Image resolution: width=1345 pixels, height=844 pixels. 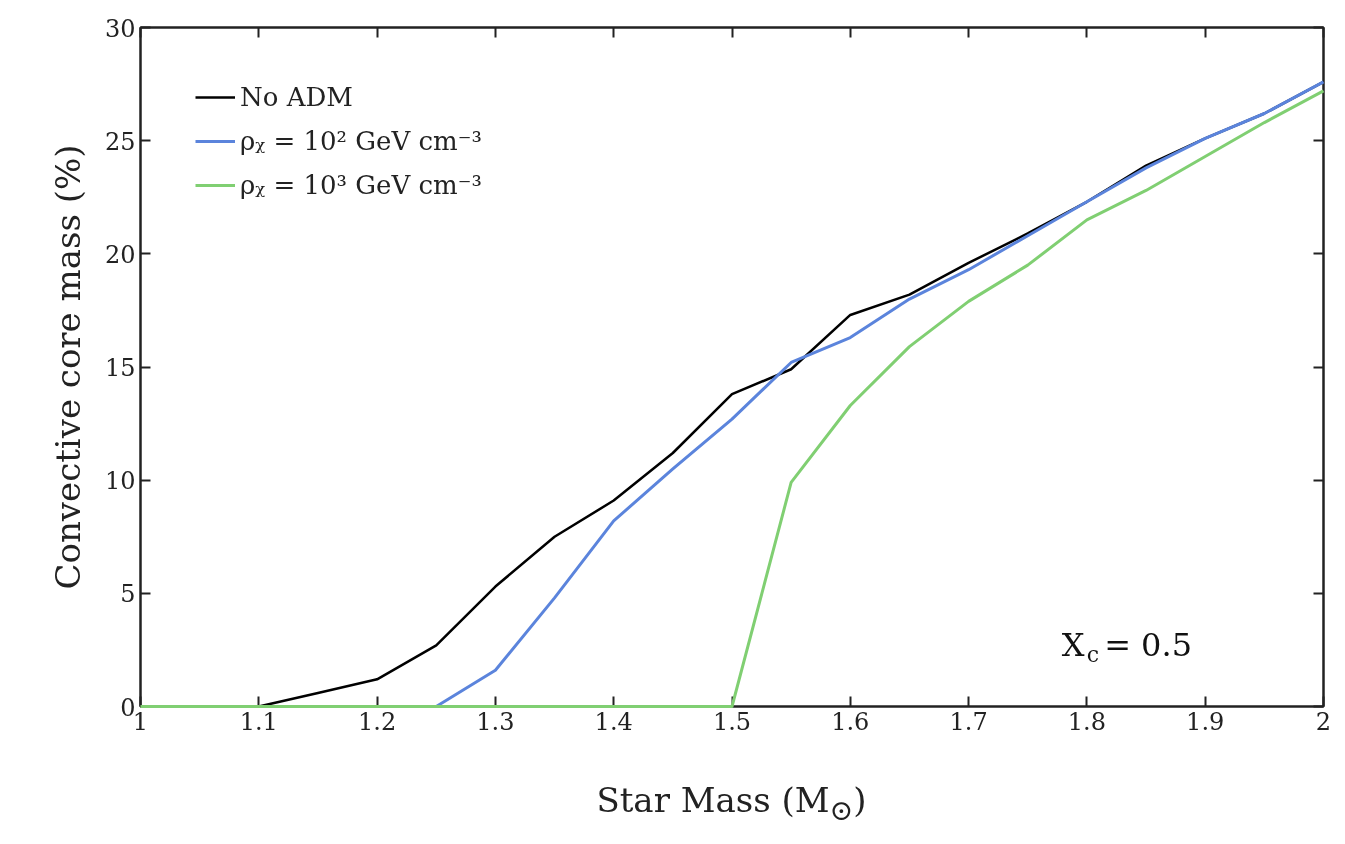 What do you see at coordinates (968, 721) in the screenshot?
I see `x-tick-label: 1.7` at bounding box center [968, 721].